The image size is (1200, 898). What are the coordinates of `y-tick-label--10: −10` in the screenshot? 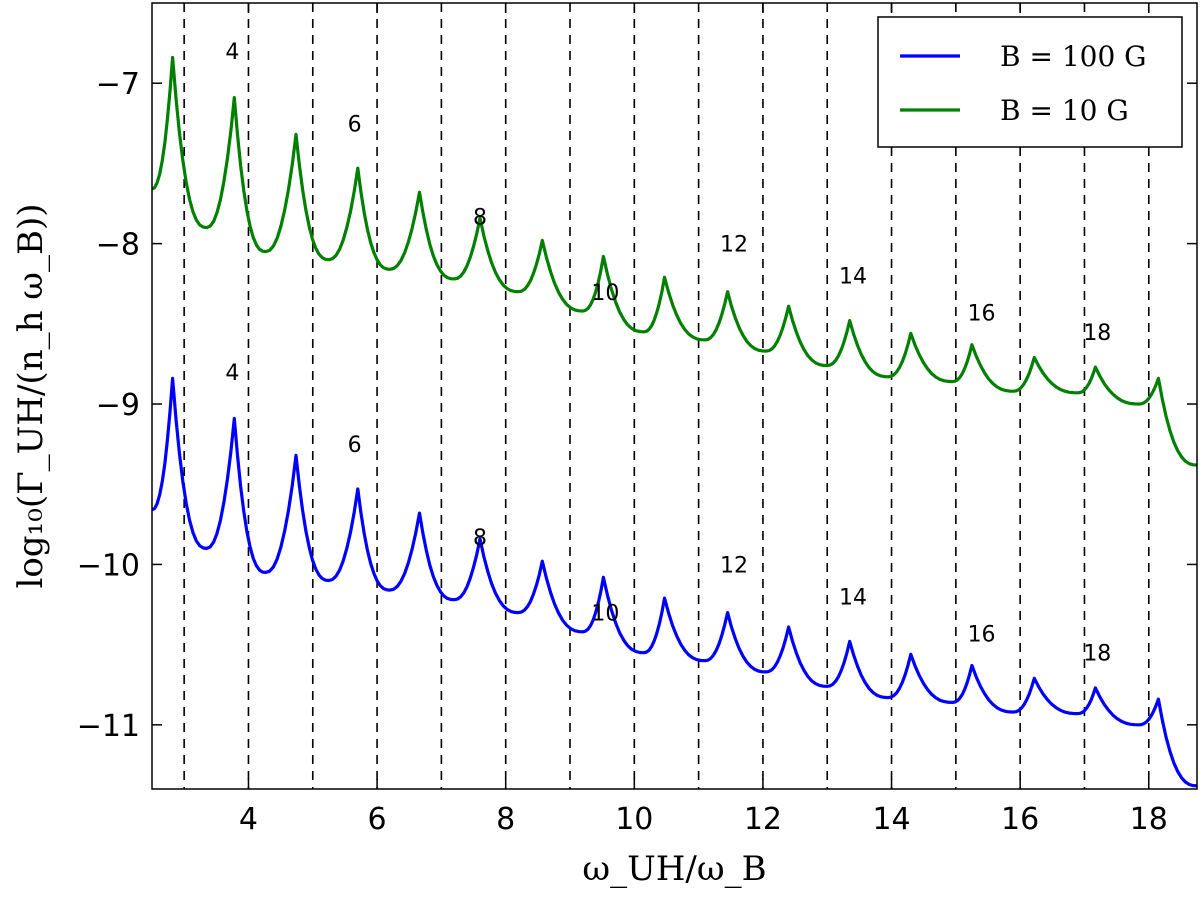 It's located at (108, 565).